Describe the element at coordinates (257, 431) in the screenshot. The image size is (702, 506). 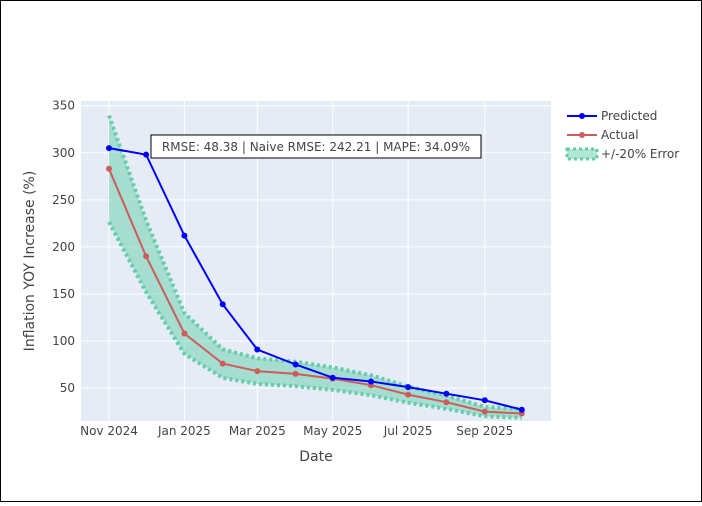
I see `x-tick-label: Mar 2025` at that location.